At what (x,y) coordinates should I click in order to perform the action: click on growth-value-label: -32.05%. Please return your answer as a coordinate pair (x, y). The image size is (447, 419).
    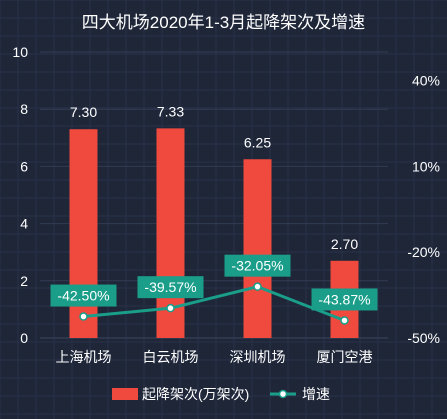
    Looking at the image, I should click on (257, 266).